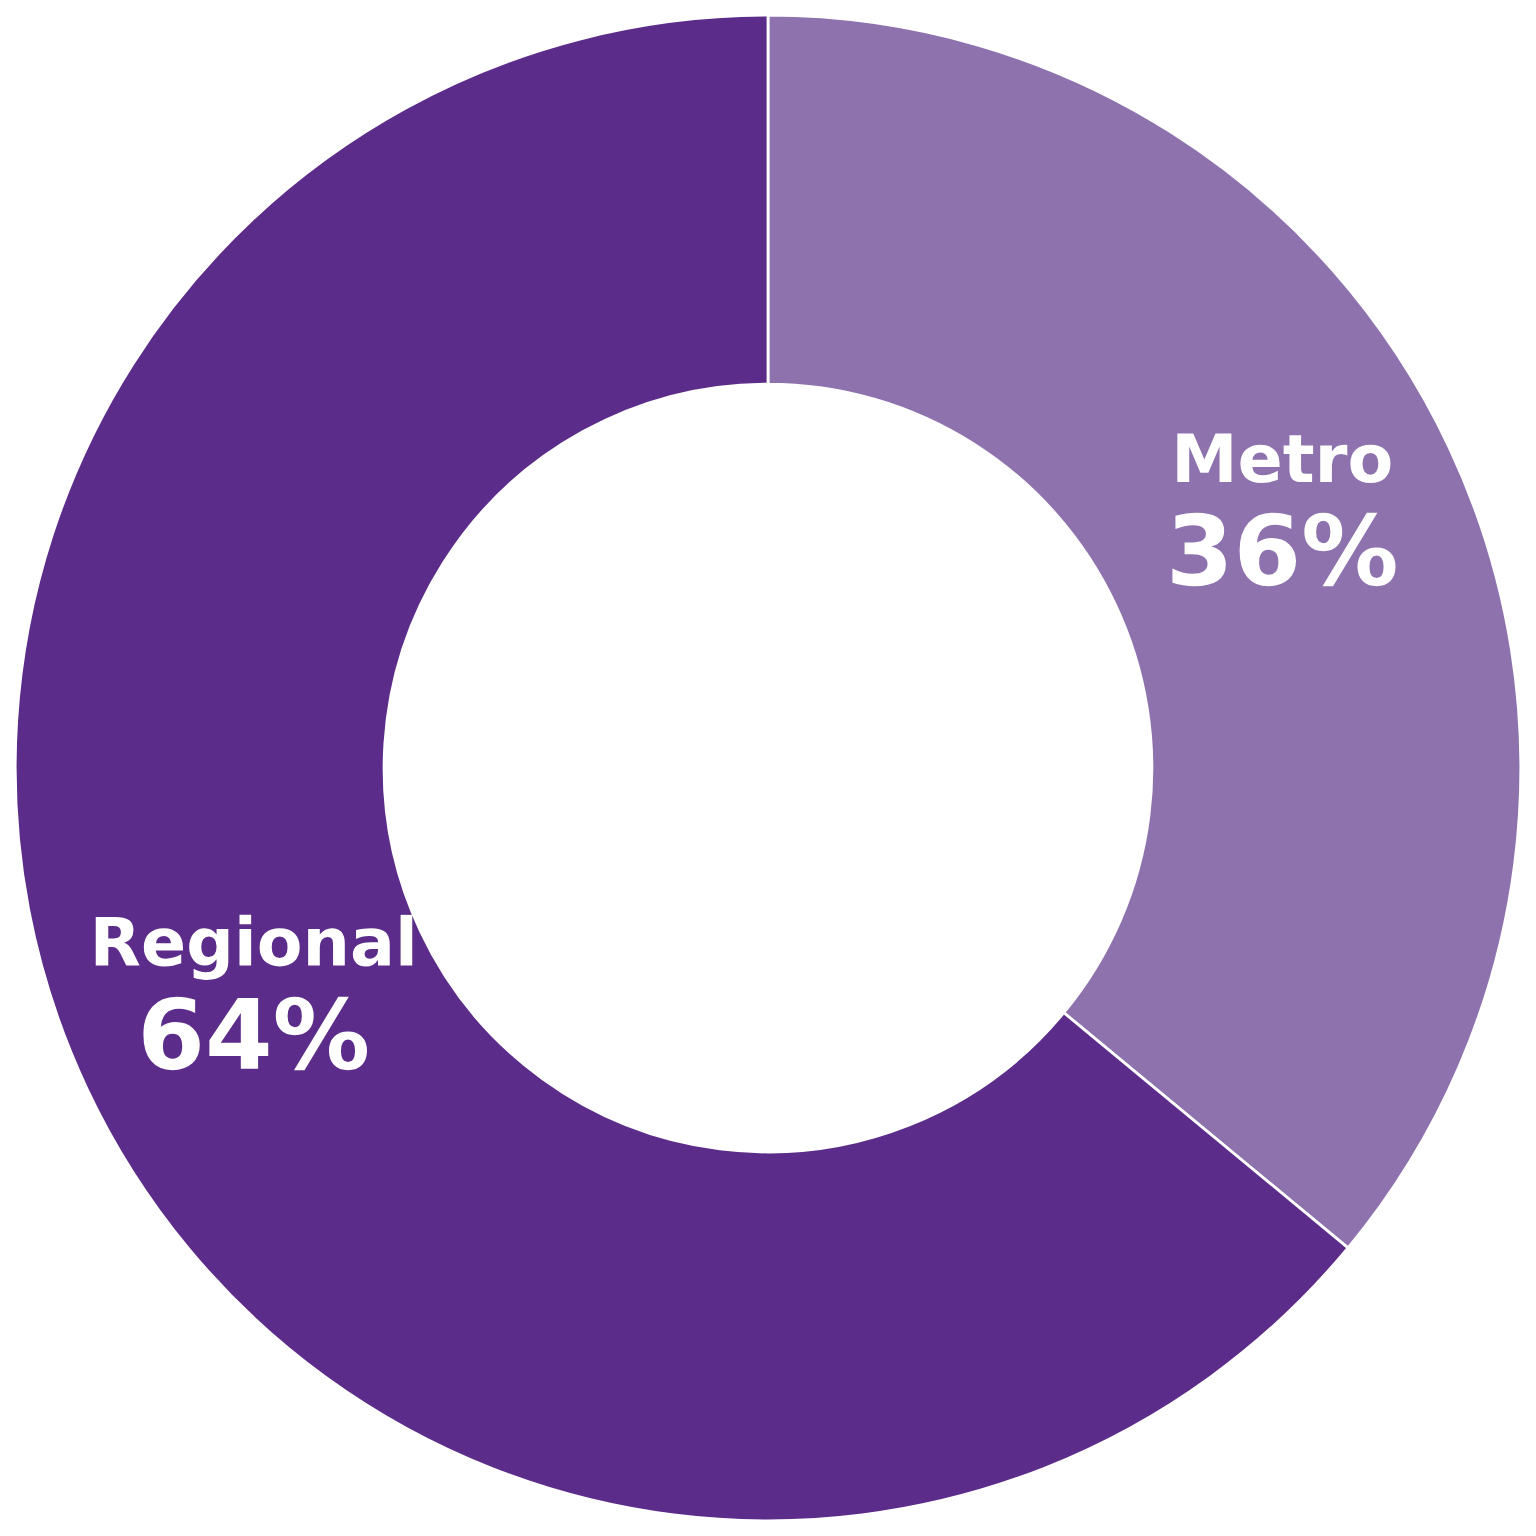 The height and width of the screenshot is (1536, 1536). I want to click on slice-label: Metro, so click(1284, 458).